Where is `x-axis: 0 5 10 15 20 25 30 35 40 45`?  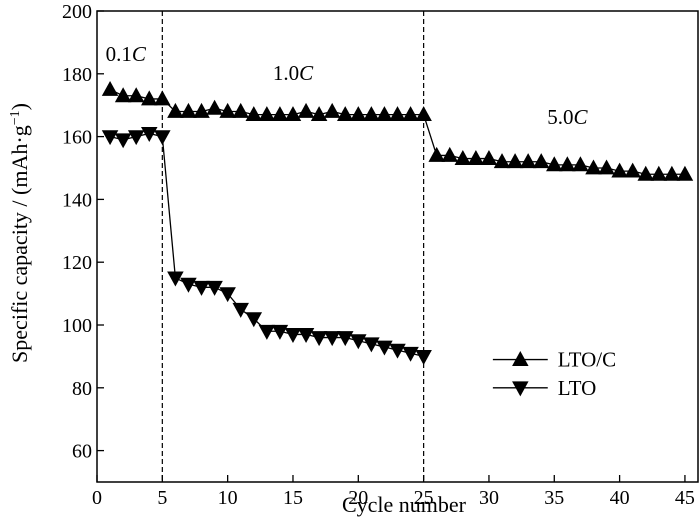
x-axis: 0 5 10 15 20 25 30 35 40 45 is located at coordinates (393, 492).